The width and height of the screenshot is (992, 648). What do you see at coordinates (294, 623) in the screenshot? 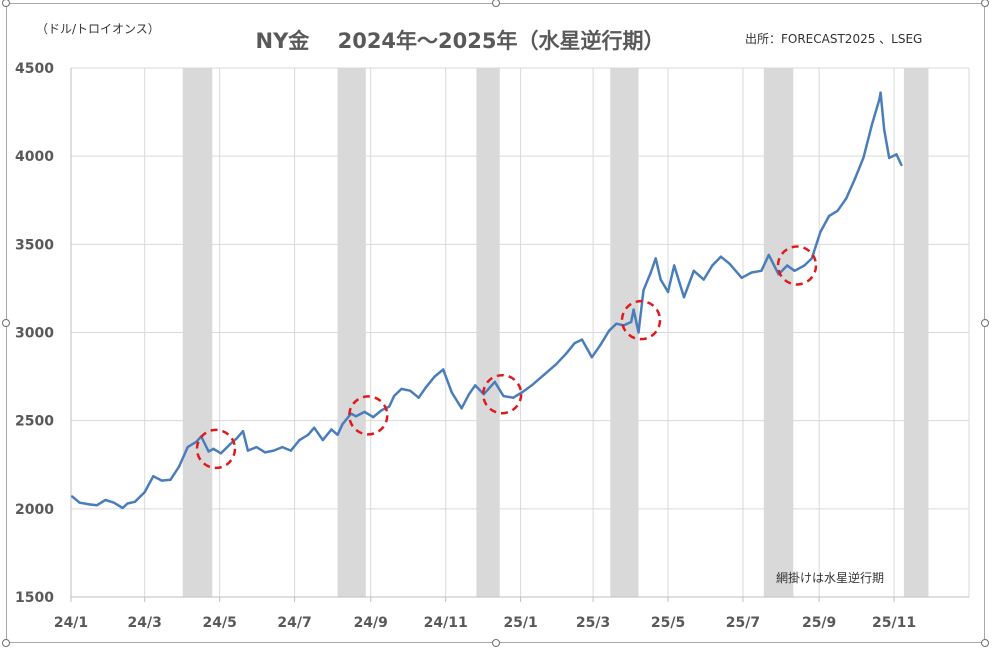
I see `x-tick-label-3: 24/7` at bounding box center [294, 623].